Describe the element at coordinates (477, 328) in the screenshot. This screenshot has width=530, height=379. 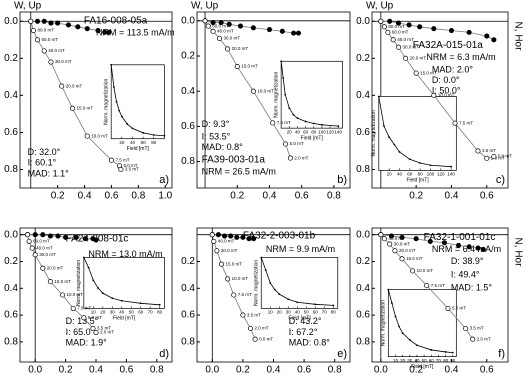
I see `step-label: 3.5 mT` at that location.